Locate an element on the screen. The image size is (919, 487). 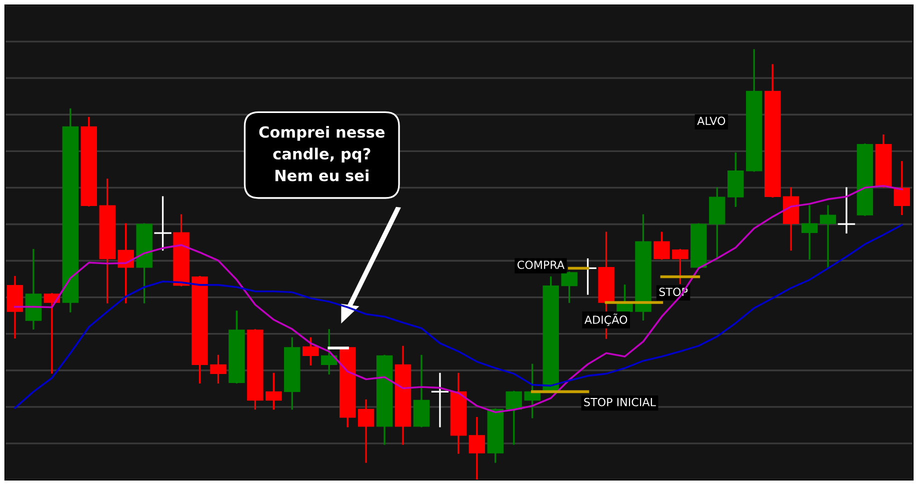
annotation: Comprei nesse candle, pq? Nem eu sei is located at coordinates (322, 154).